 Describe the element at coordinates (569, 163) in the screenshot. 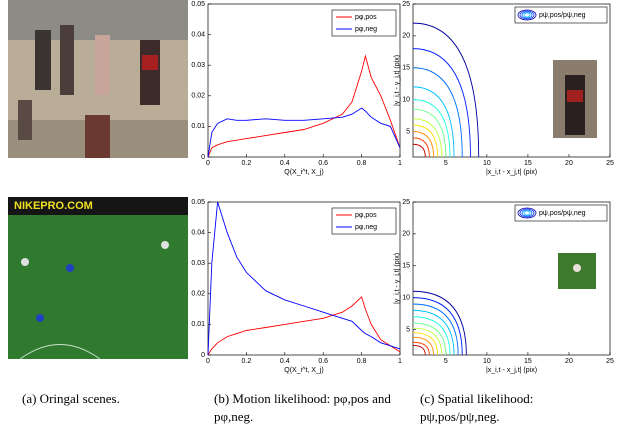

I see `x-tick-label: 20` at that location.